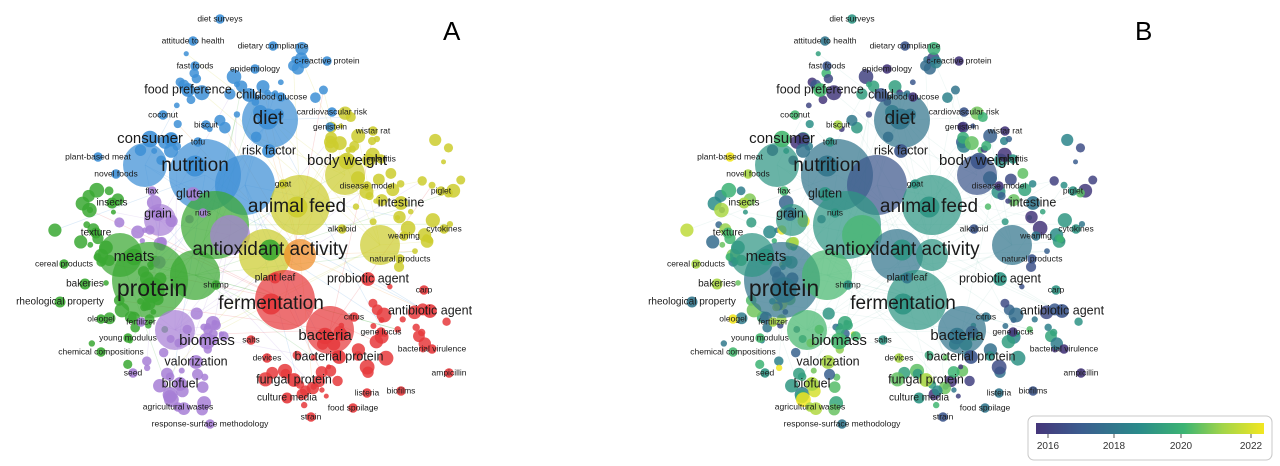 Image resolution: width=1280 pixels, height=466 pixels. What do you see at coordinates (784, 288) in the screenshot?
I see `keyword-label: protein` at bounding box center [784, 288].